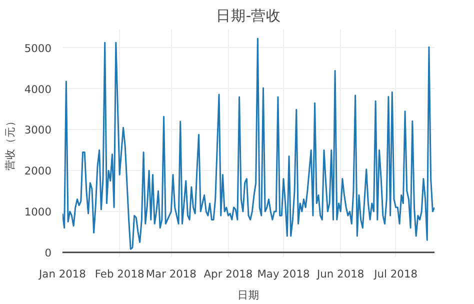 Image resolution: width=474 pixels, height=304 pixels. What do you see at coordinates (249, 295) in the screenshot?
I see `x-axis-title: 日期` at bounding box center [249, 295].